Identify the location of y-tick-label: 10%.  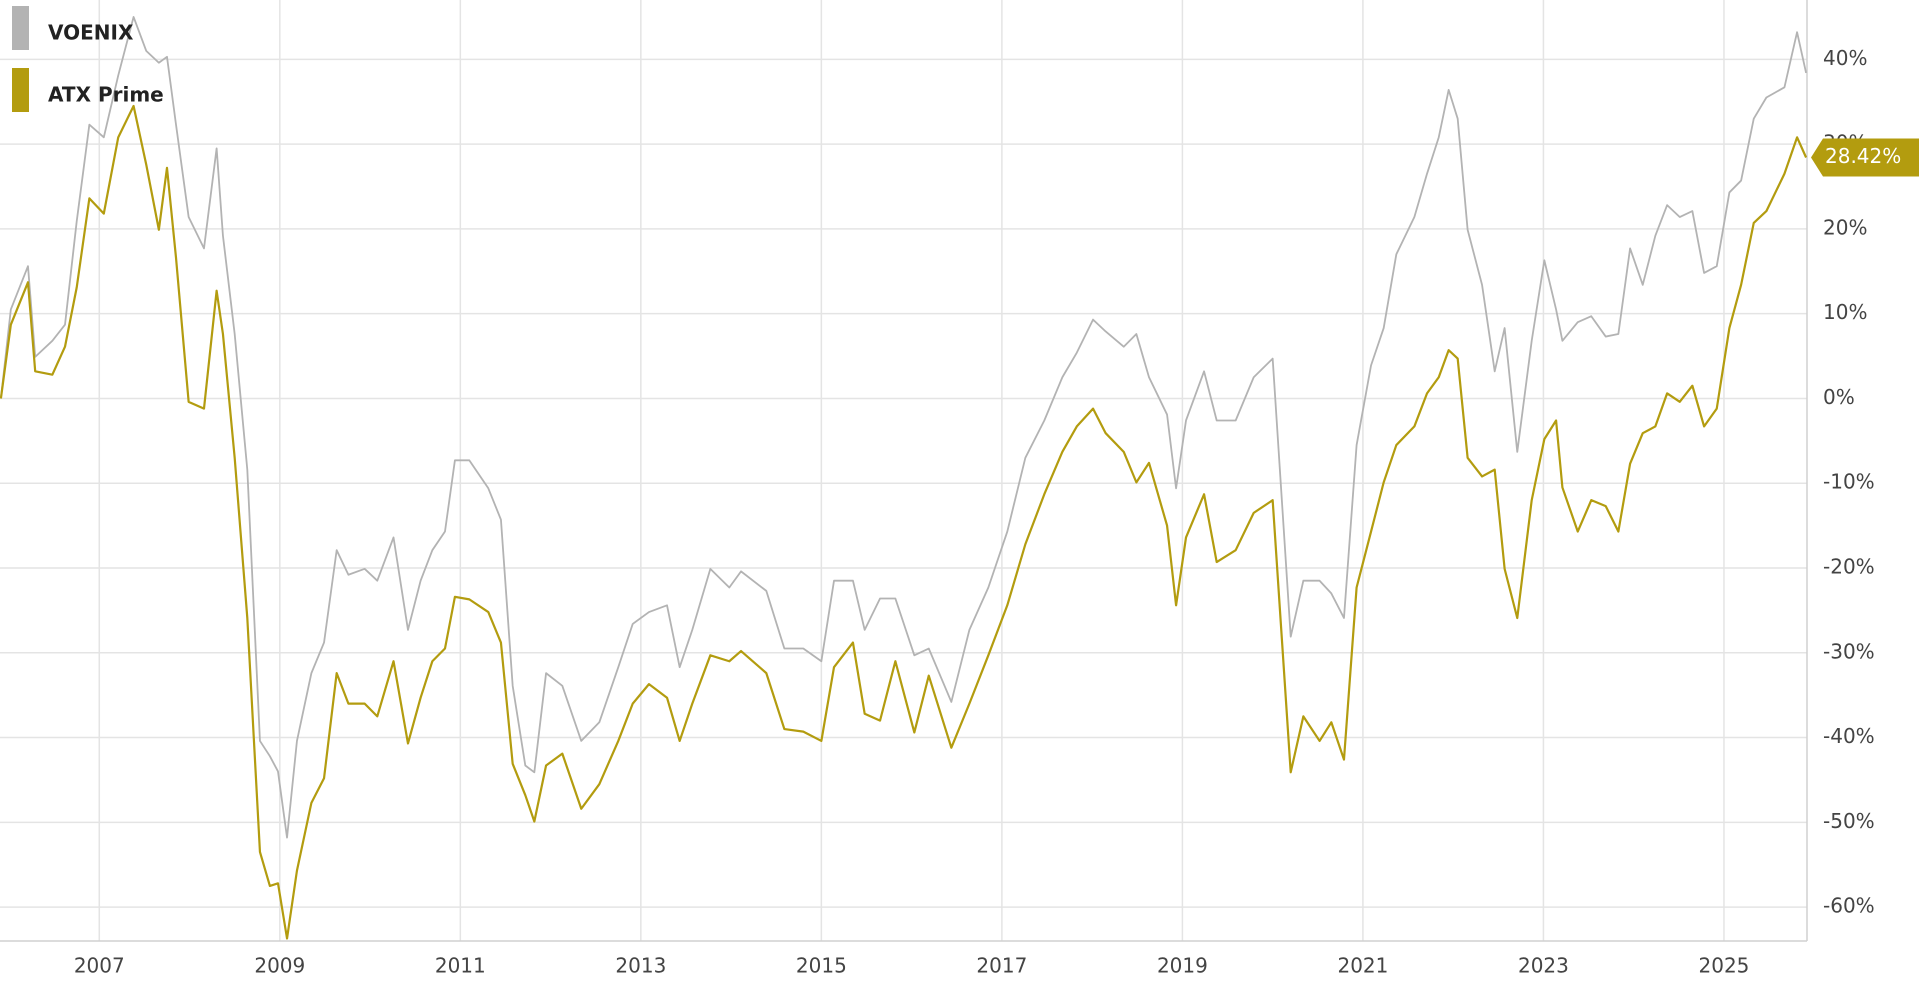
(1845, 312).